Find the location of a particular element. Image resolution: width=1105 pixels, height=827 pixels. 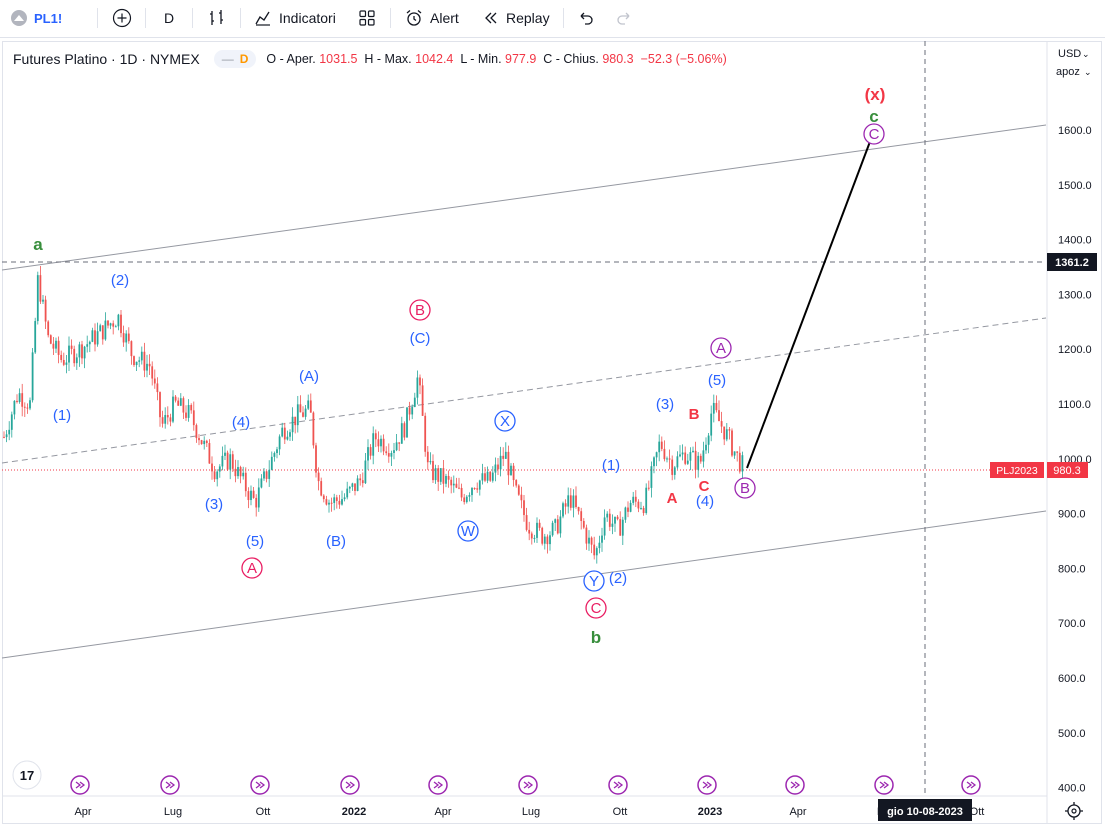

wave-label: W is located at coordinates (468, 531).